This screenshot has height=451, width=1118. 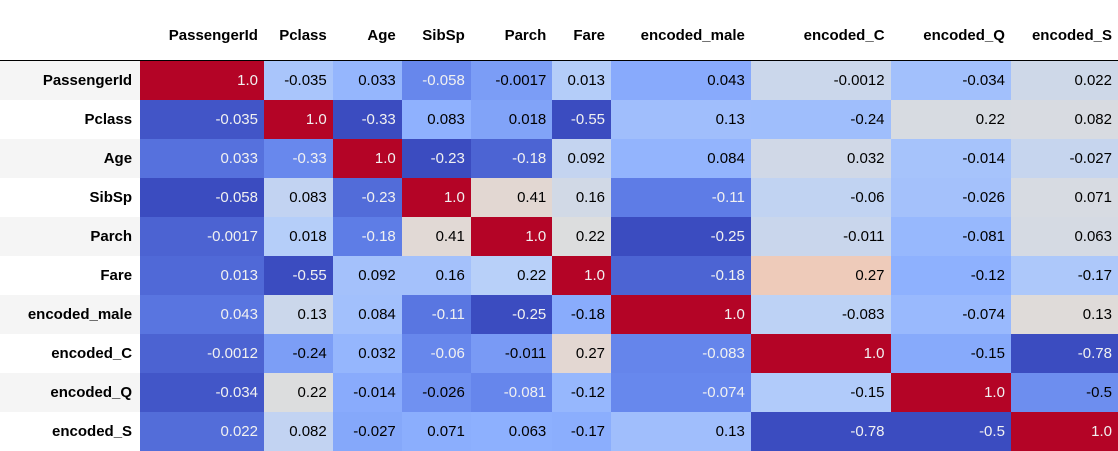 What do you see at coordinates (951, 353) in the screenshot?
I see `heatmap-cell: -0.15` at bounding box center [951, 353].